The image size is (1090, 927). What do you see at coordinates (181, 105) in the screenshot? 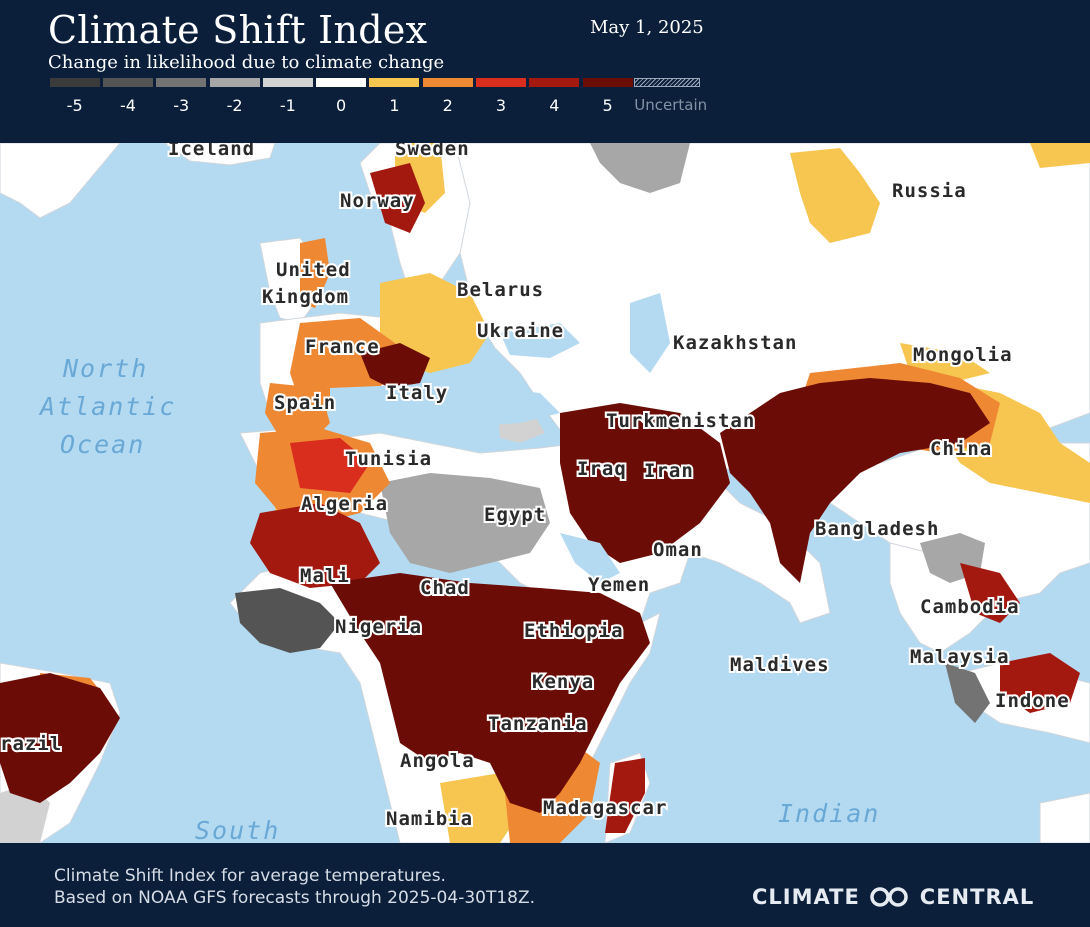
I see `legend-label: -3` at bounding box center [181, 105].